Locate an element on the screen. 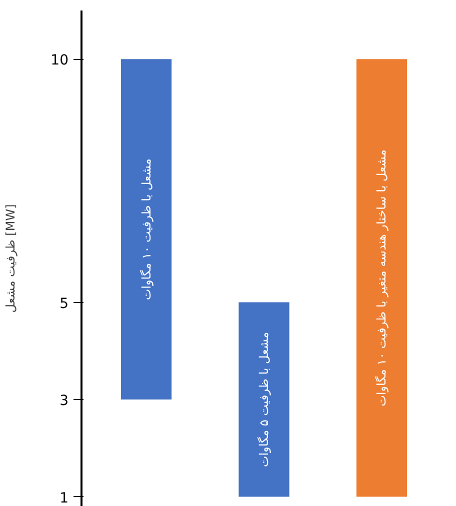 The width and height of the screenshot is (456, 506). y-tick-label: 1 is located at coordinates (64, 498).